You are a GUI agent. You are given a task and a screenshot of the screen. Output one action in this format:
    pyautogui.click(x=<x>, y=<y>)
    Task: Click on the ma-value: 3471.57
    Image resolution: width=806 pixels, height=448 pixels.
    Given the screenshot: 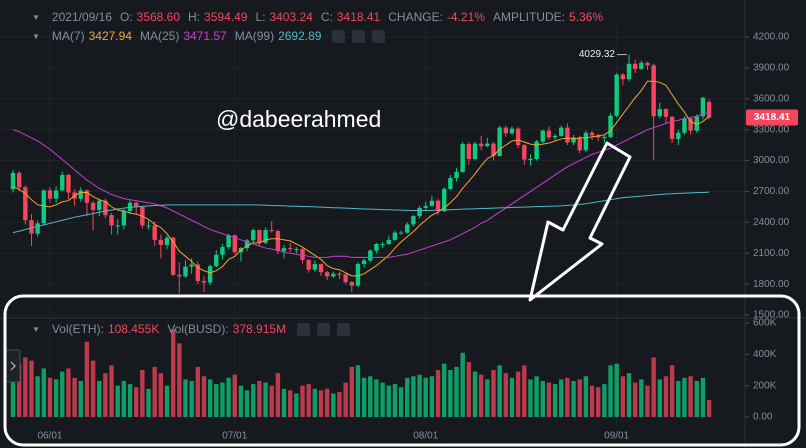 What is the action you would take?
    pyautogui.click(x=205, y=36)
    